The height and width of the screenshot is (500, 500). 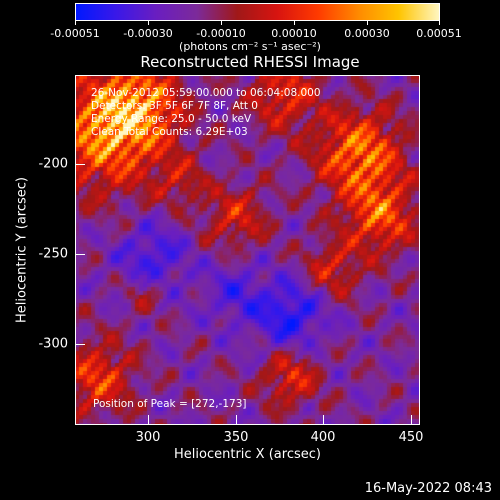 What do you see at coordinates (294, 33) in the screenshot?
I see `colorbar-tick-label: 0.00010` at bounding box center [294, 33].